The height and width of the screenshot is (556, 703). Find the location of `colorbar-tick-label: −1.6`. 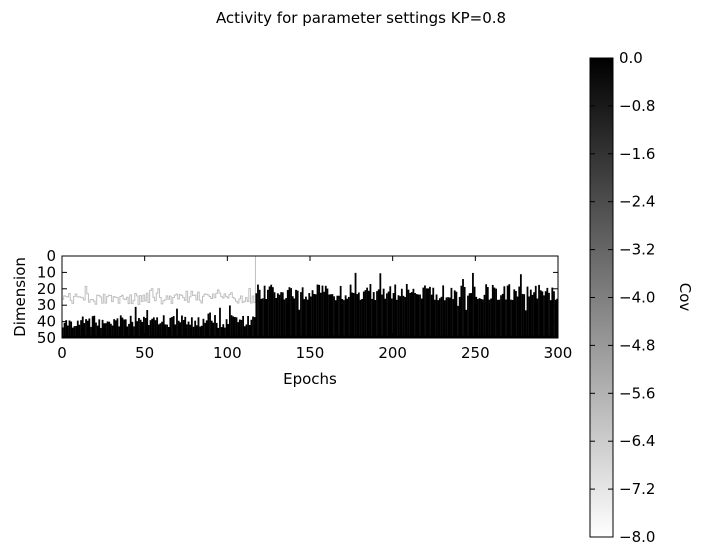

colorbar-tick-label: −1.6 is located at coordinates (637, 154).